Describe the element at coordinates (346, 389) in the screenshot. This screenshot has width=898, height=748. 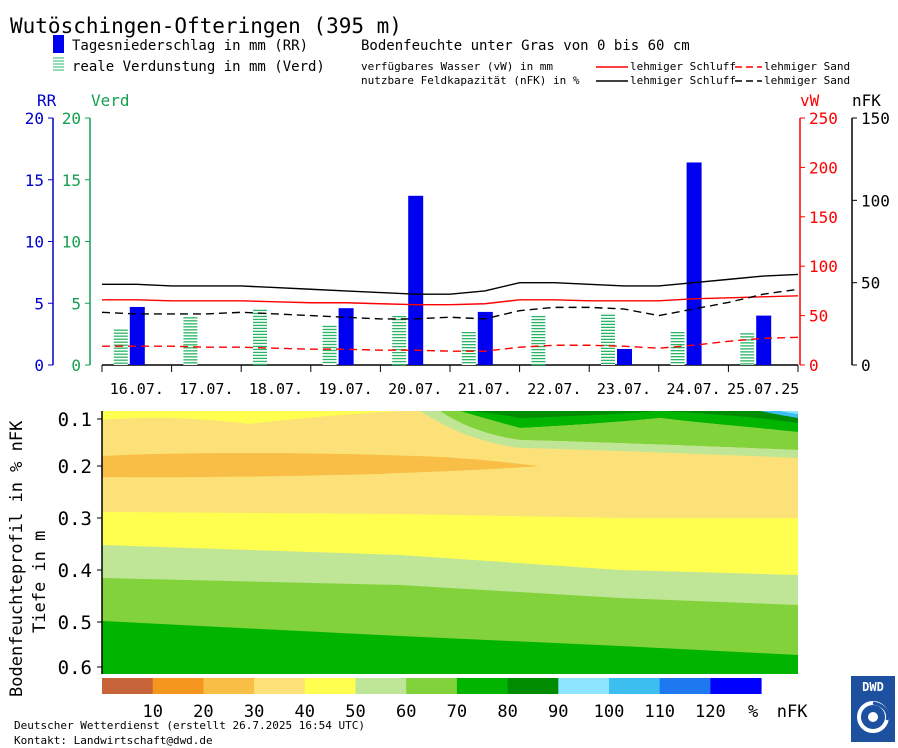
I see `date-label: 19.07.` at that location.